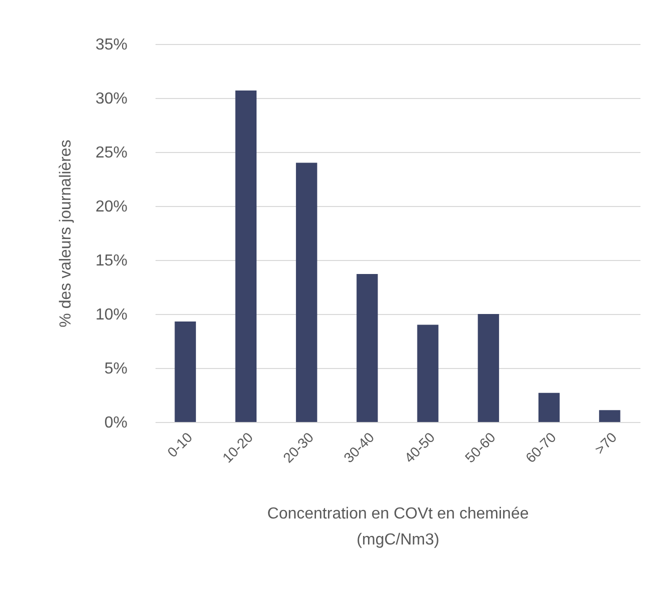 Image resolution: width=665 pixels, height=602 pixels. Describe the element at coordinates (111, 261) in the screenshot. I see `y-tick-label: 15%` at that location.